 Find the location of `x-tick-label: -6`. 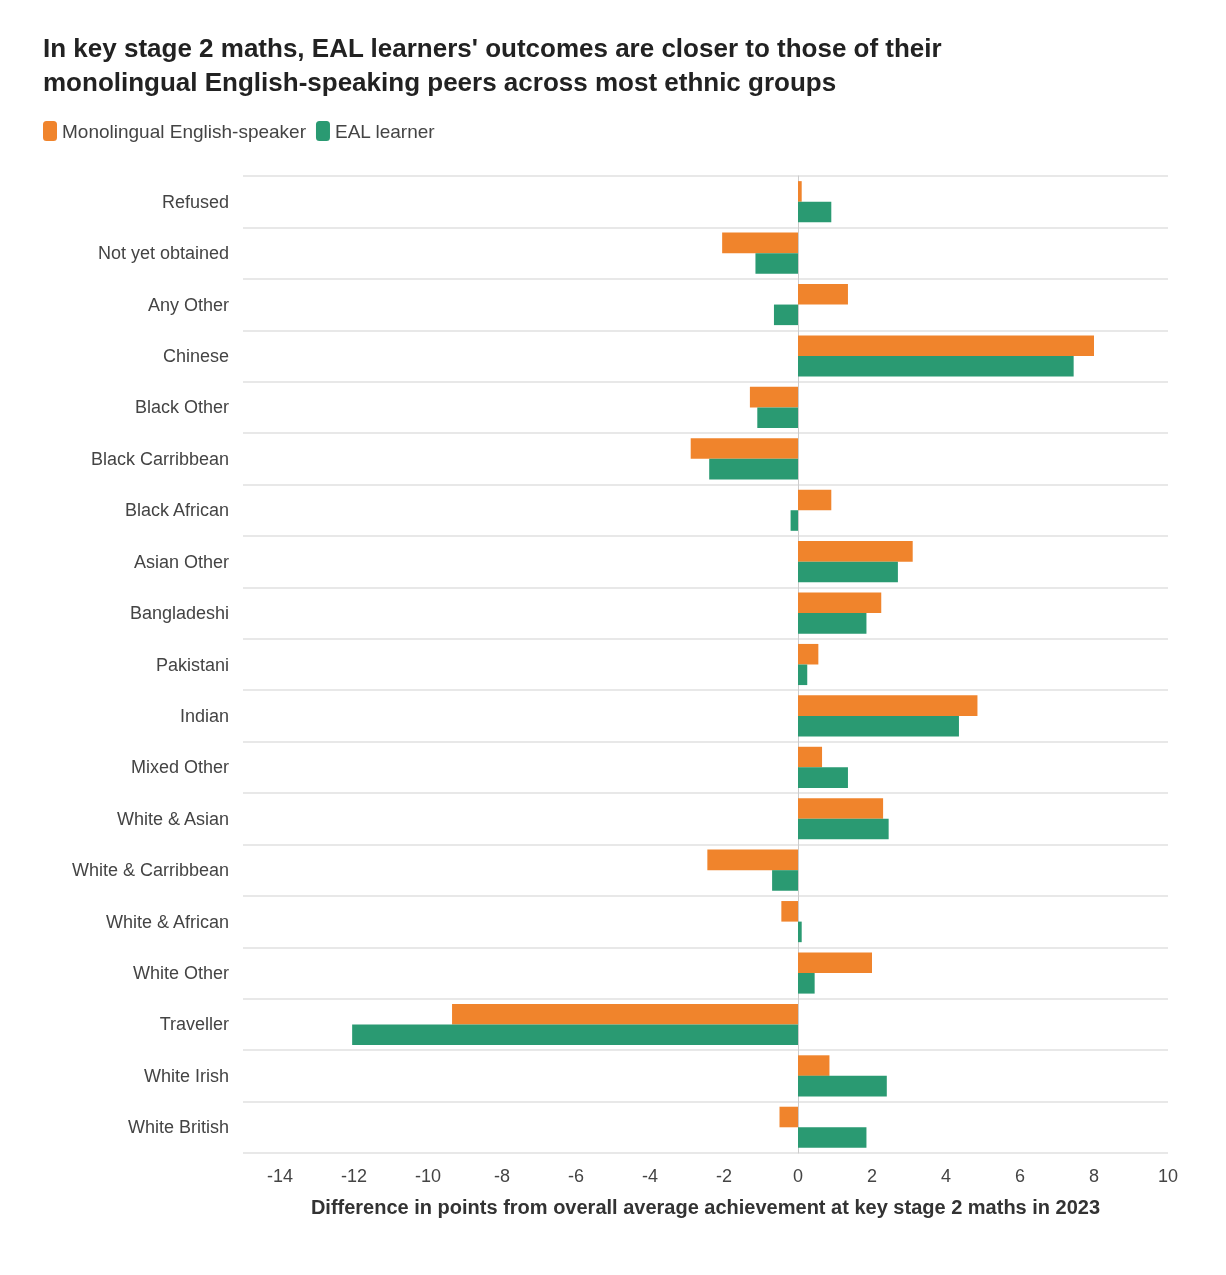

x-tick-label: -6 is located at coordinates (576, 1176).